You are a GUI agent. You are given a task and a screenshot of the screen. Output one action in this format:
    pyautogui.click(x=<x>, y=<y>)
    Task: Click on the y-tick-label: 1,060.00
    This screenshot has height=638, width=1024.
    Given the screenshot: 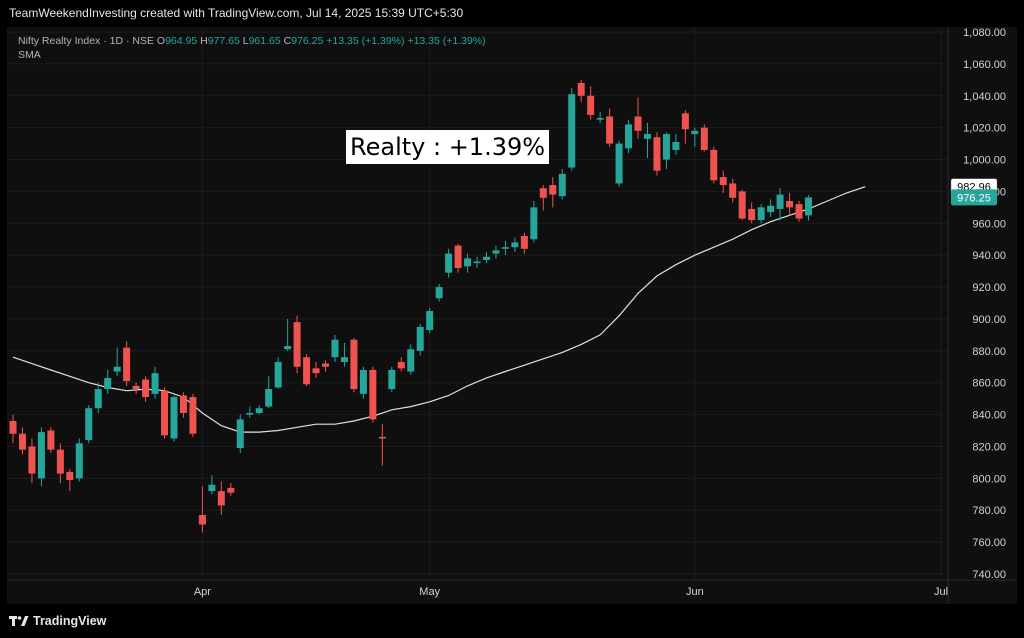 What is the action you would take?
    pyautogui.click(x=984, y=65)
    